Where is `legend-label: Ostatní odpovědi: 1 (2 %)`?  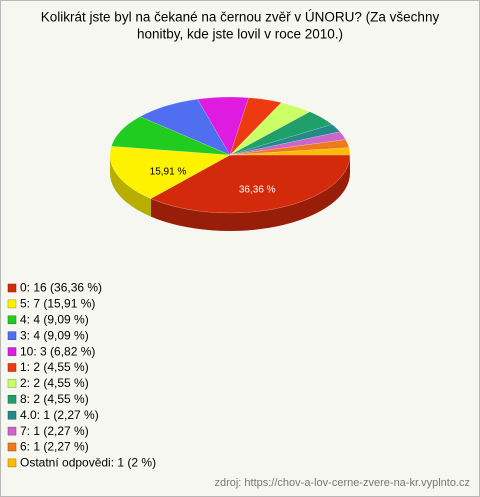 legend-label: Ostatní odpovědi: 1 (2 %) is located at coordinates (88, 463).